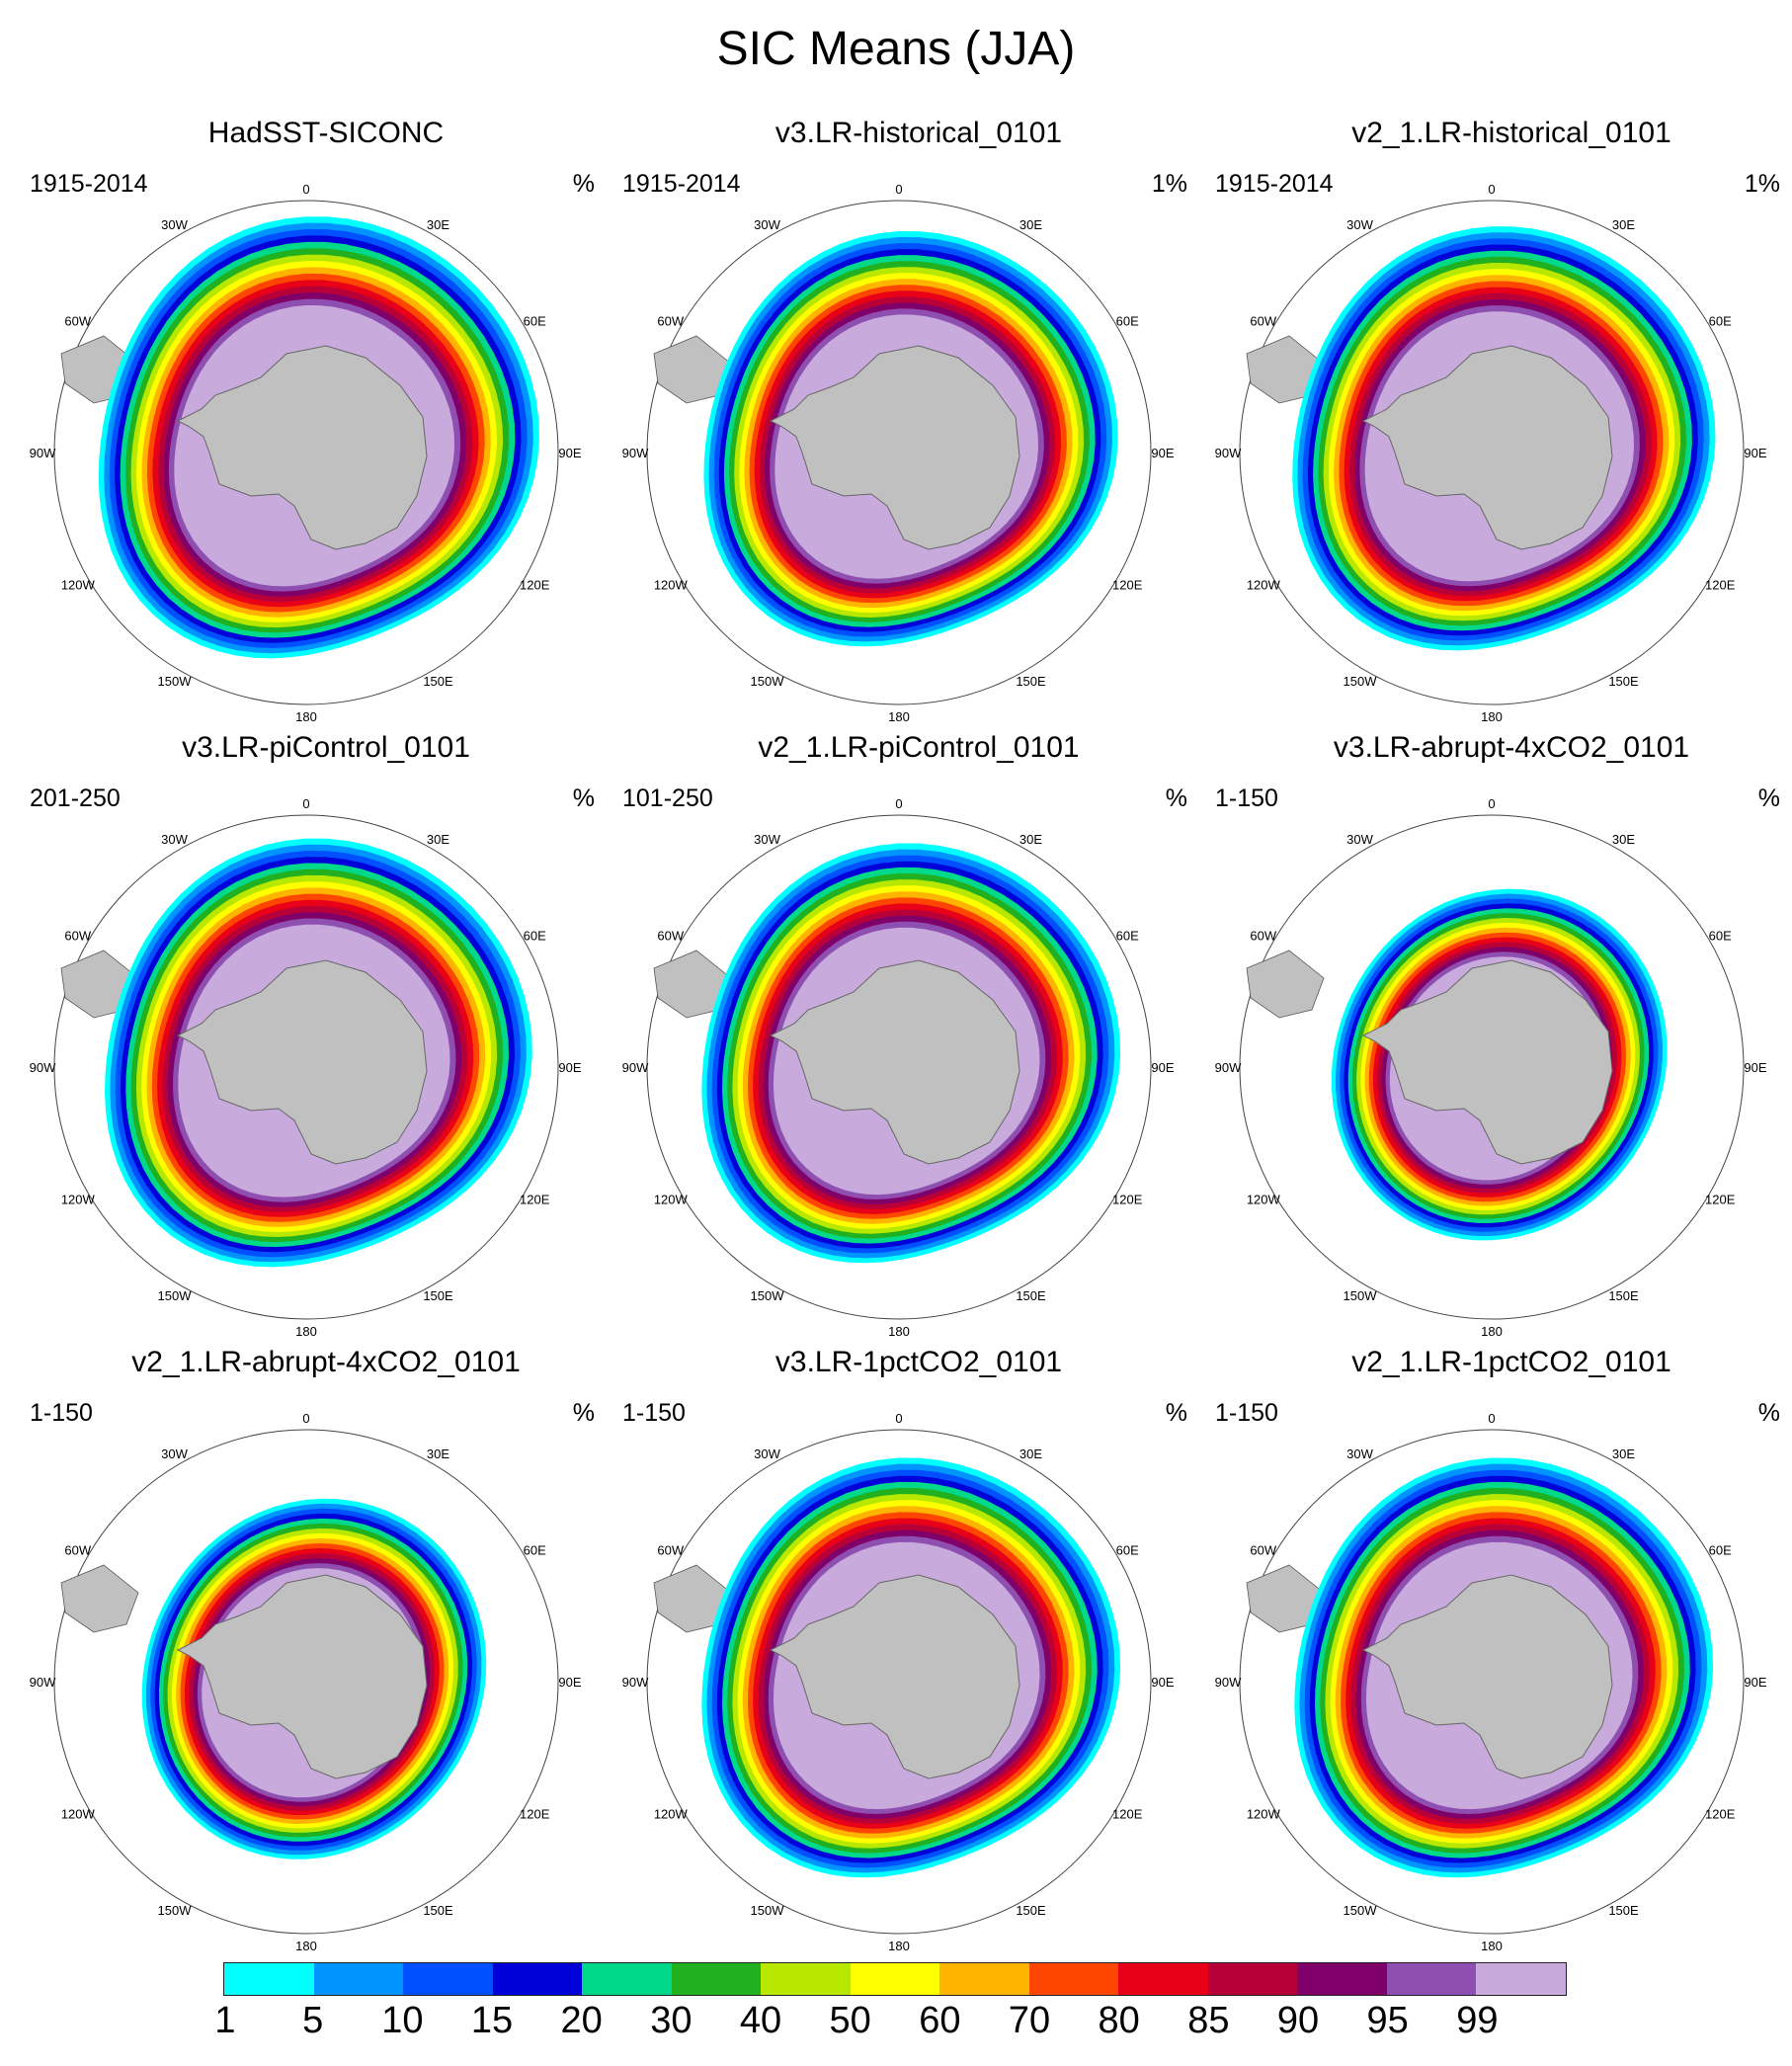  What do you see at coordinates (919, 133) in the screenshot?
I see `panel-title: v3.LR-historical_0101` at bounding box center [919, 133].